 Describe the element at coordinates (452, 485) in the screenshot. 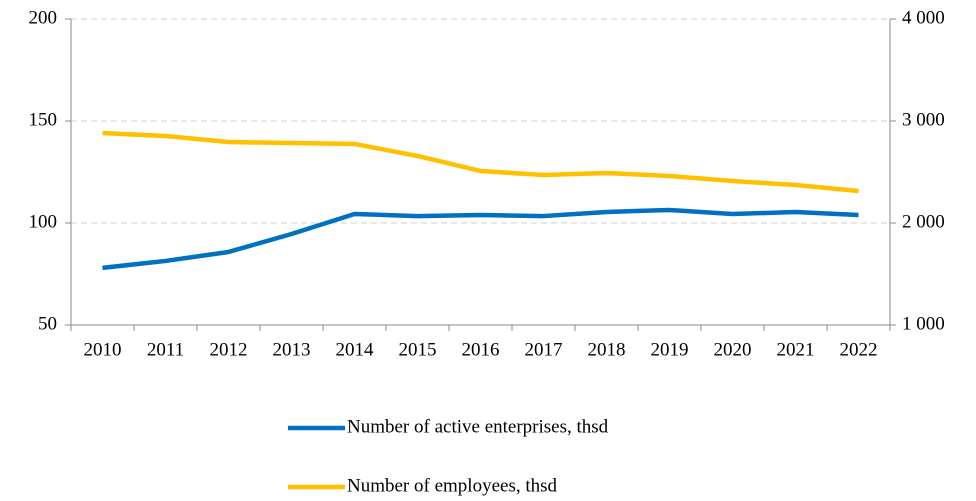

I see `legend-label: Number of employees, thsd` at that location.